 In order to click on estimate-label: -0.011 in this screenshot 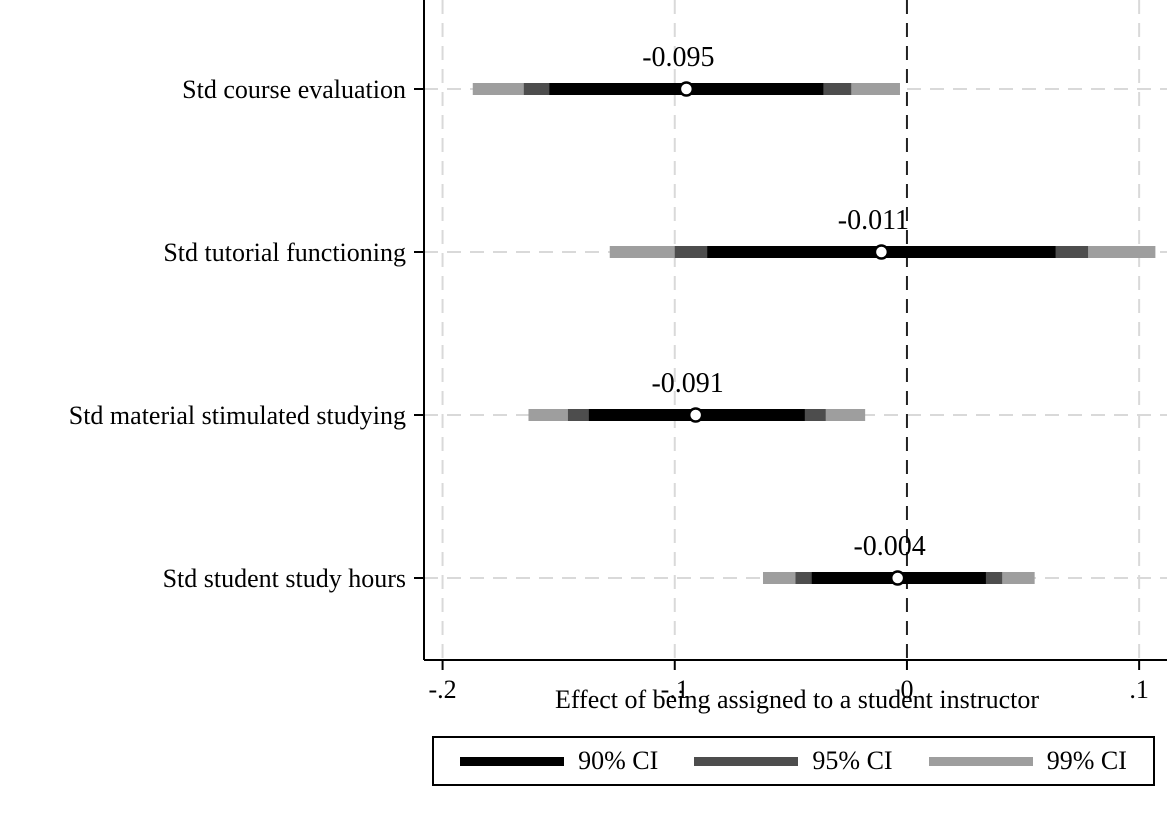, I will do `click(873, 220)`.